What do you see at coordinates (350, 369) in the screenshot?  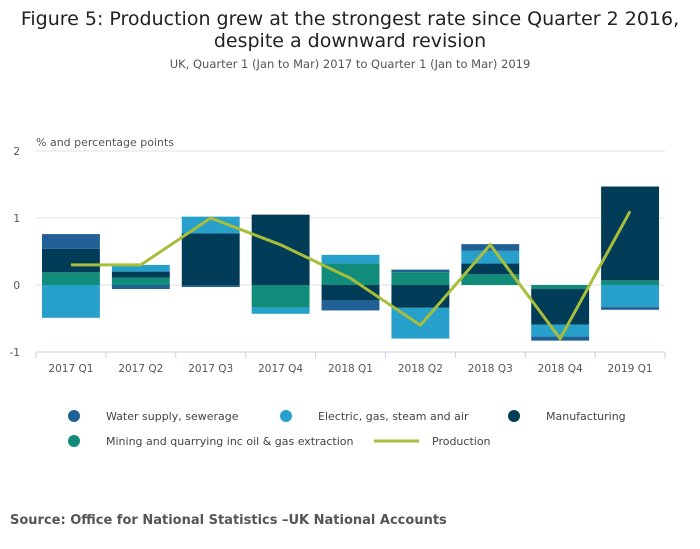 I see `x-tick-label: 2018 Q1` at bounding box center [350, 369].